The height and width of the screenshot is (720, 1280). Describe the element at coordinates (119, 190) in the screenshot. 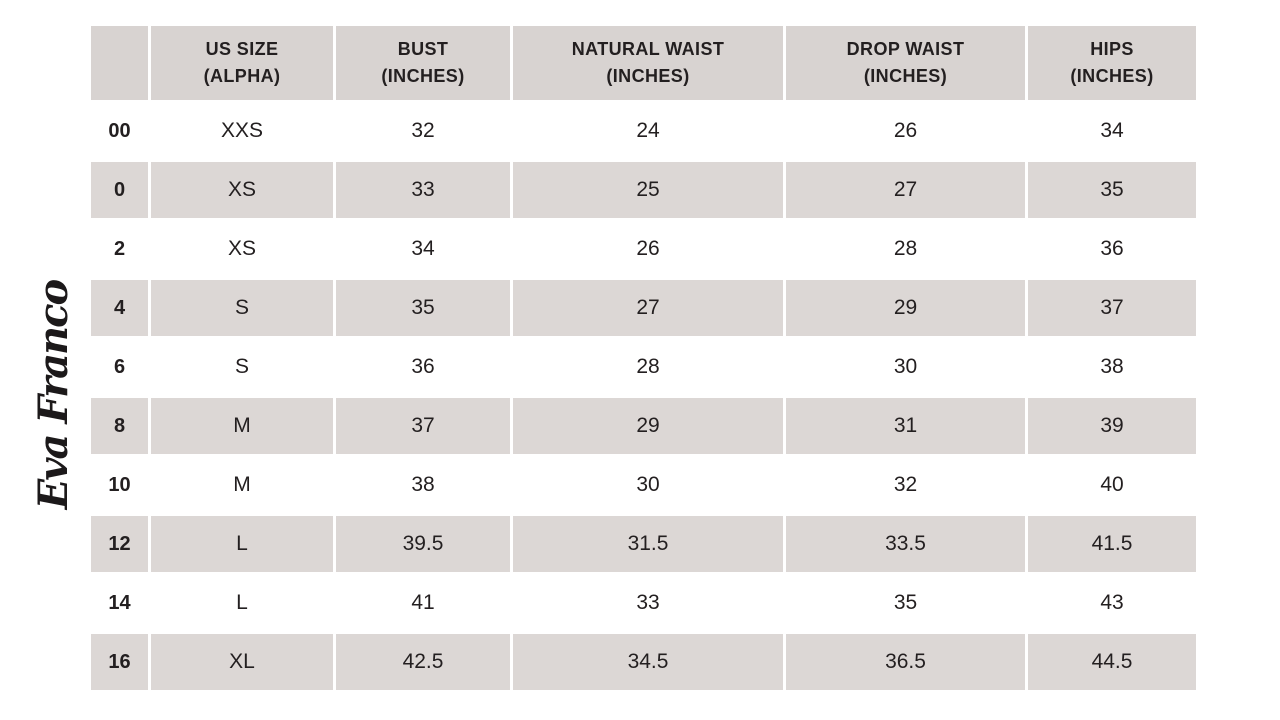

I see `row-size-label: 0` at that location.